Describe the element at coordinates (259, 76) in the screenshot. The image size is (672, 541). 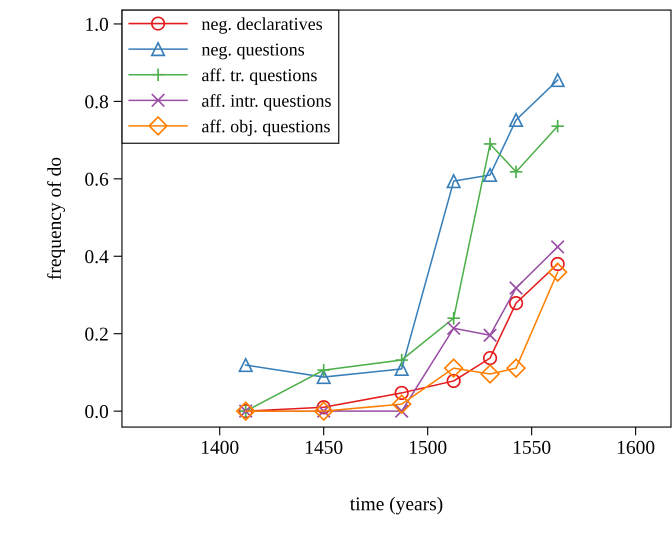
I see `legend-label: aff. tr. questions` at that location.